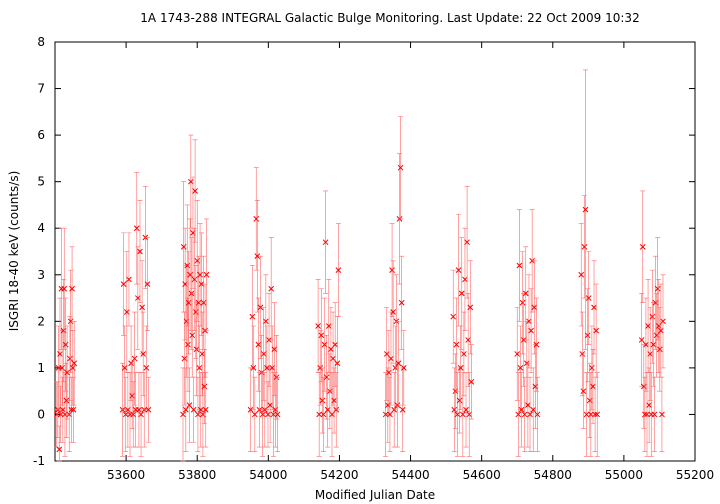  Describe the element at coordinates (268, 475) in the screenshot. I see `x-tick-label: 54000` at that location.